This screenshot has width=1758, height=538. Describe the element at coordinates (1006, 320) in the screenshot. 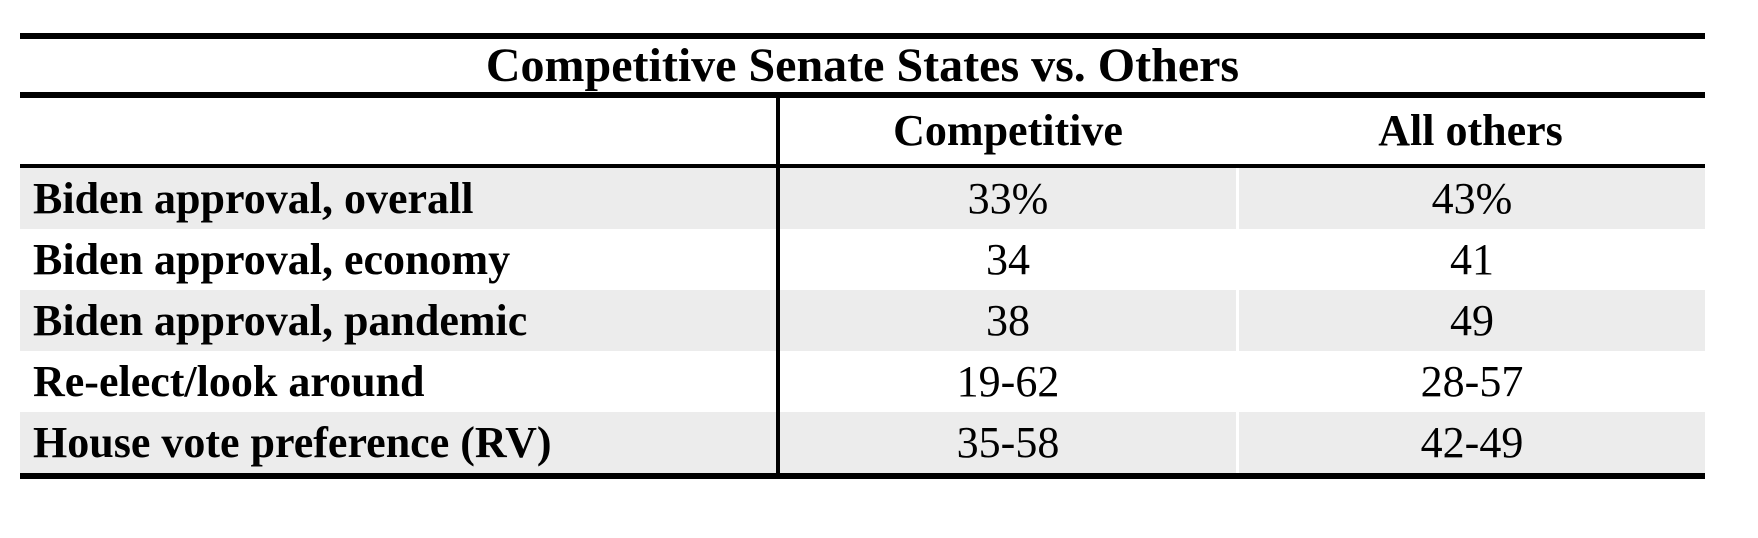

I see `value-competitive: 38` at that location.